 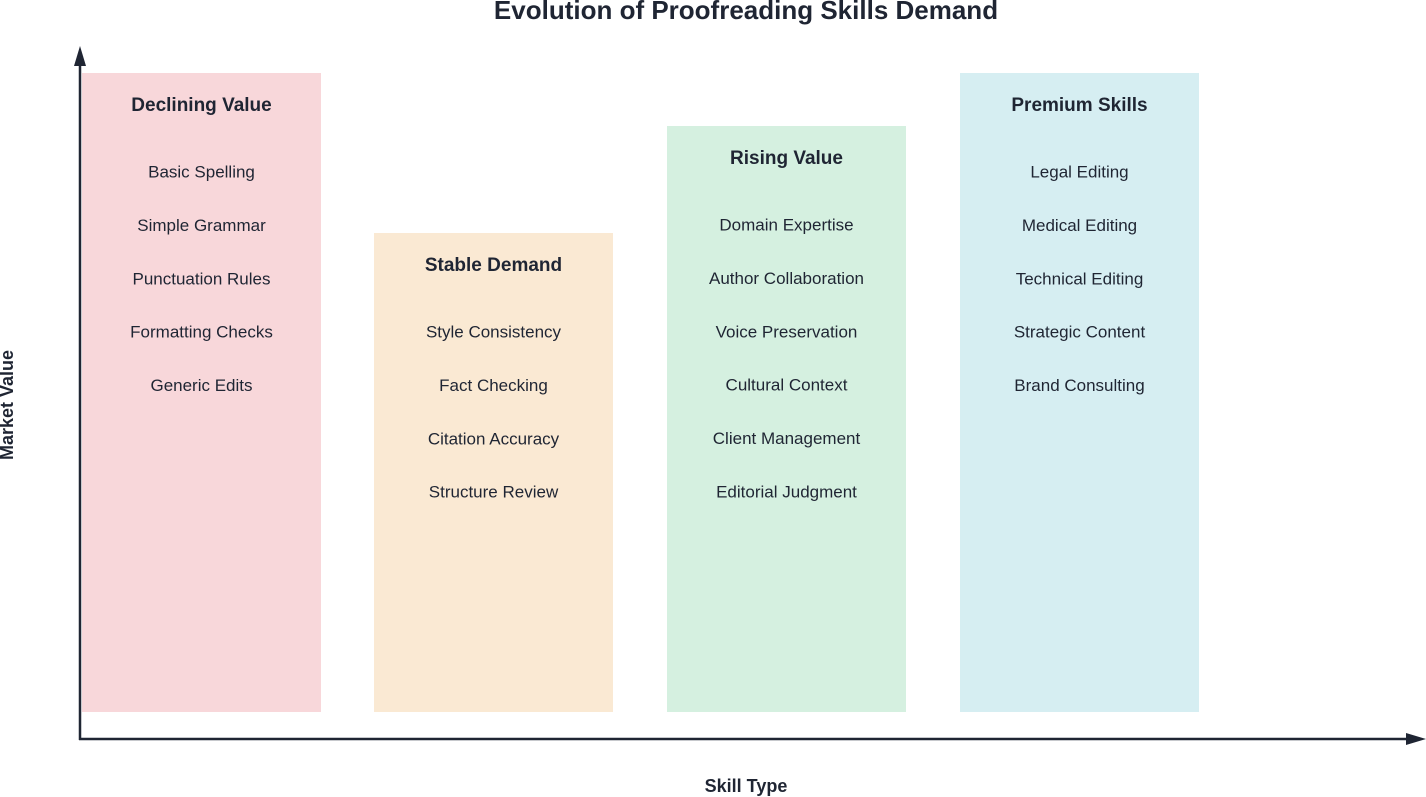 What do you see at coordinates (787, 331) in the screenshot?
I see `skill-item: Voice Preservation` at bounding box center [787, 331].